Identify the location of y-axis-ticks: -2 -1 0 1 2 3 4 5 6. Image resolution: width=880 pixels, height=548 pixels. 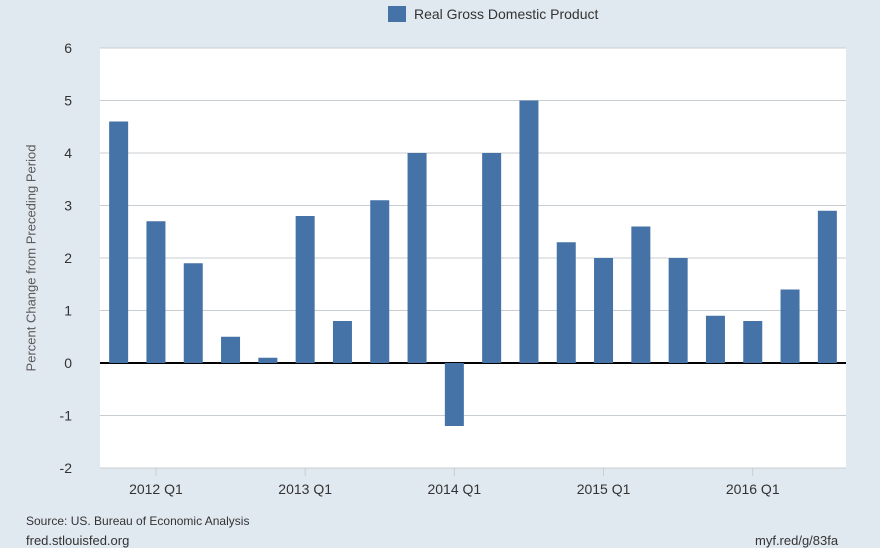
(66, 258).